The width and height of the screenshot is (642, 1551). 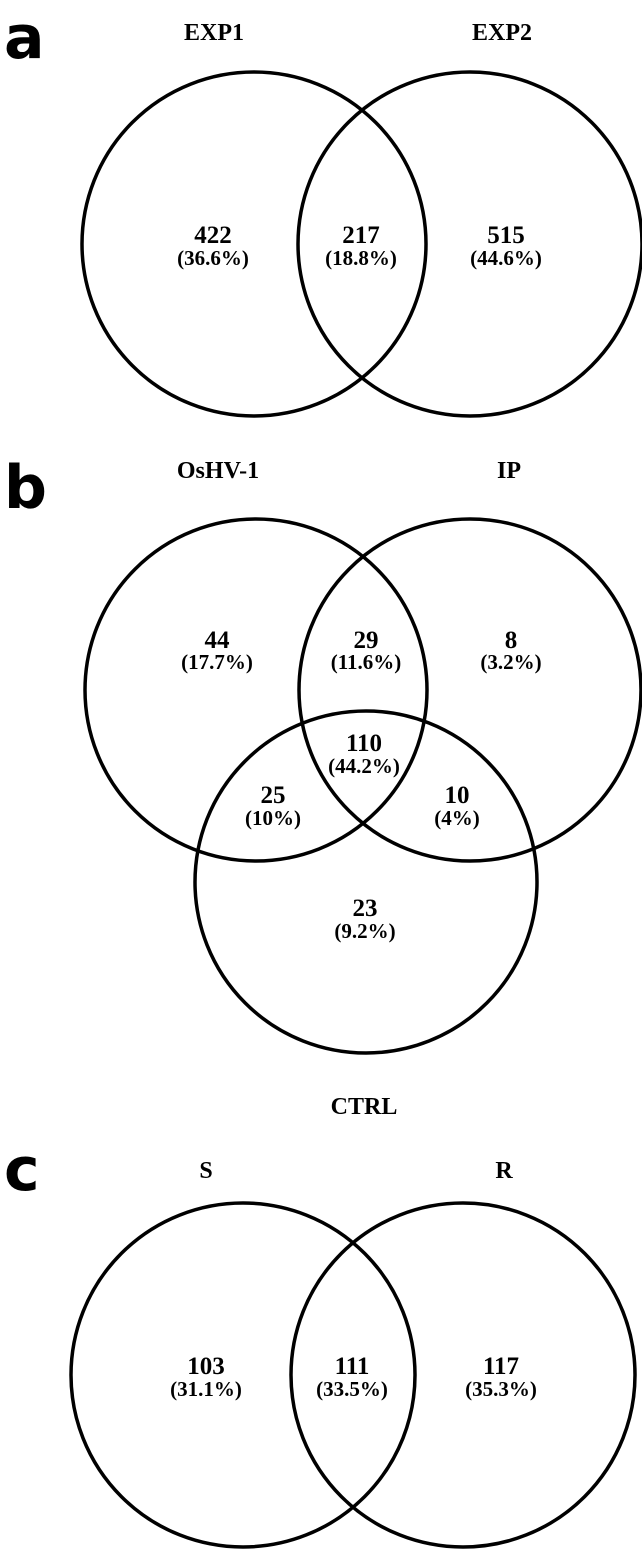 What do you see at coordinates (506, 258) in the screenshot?
I see `percent-exp2-only: (44.6%)` at bounding box center [506, 258].